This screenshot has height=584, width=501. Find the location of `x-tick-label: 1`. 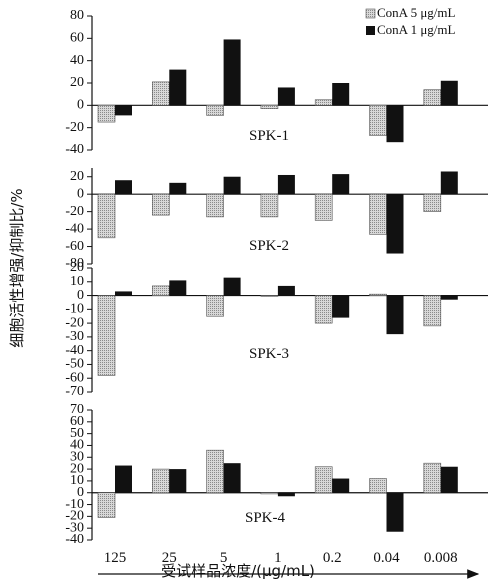

x-tick-label: 1 is located at coordinates (278, 558).